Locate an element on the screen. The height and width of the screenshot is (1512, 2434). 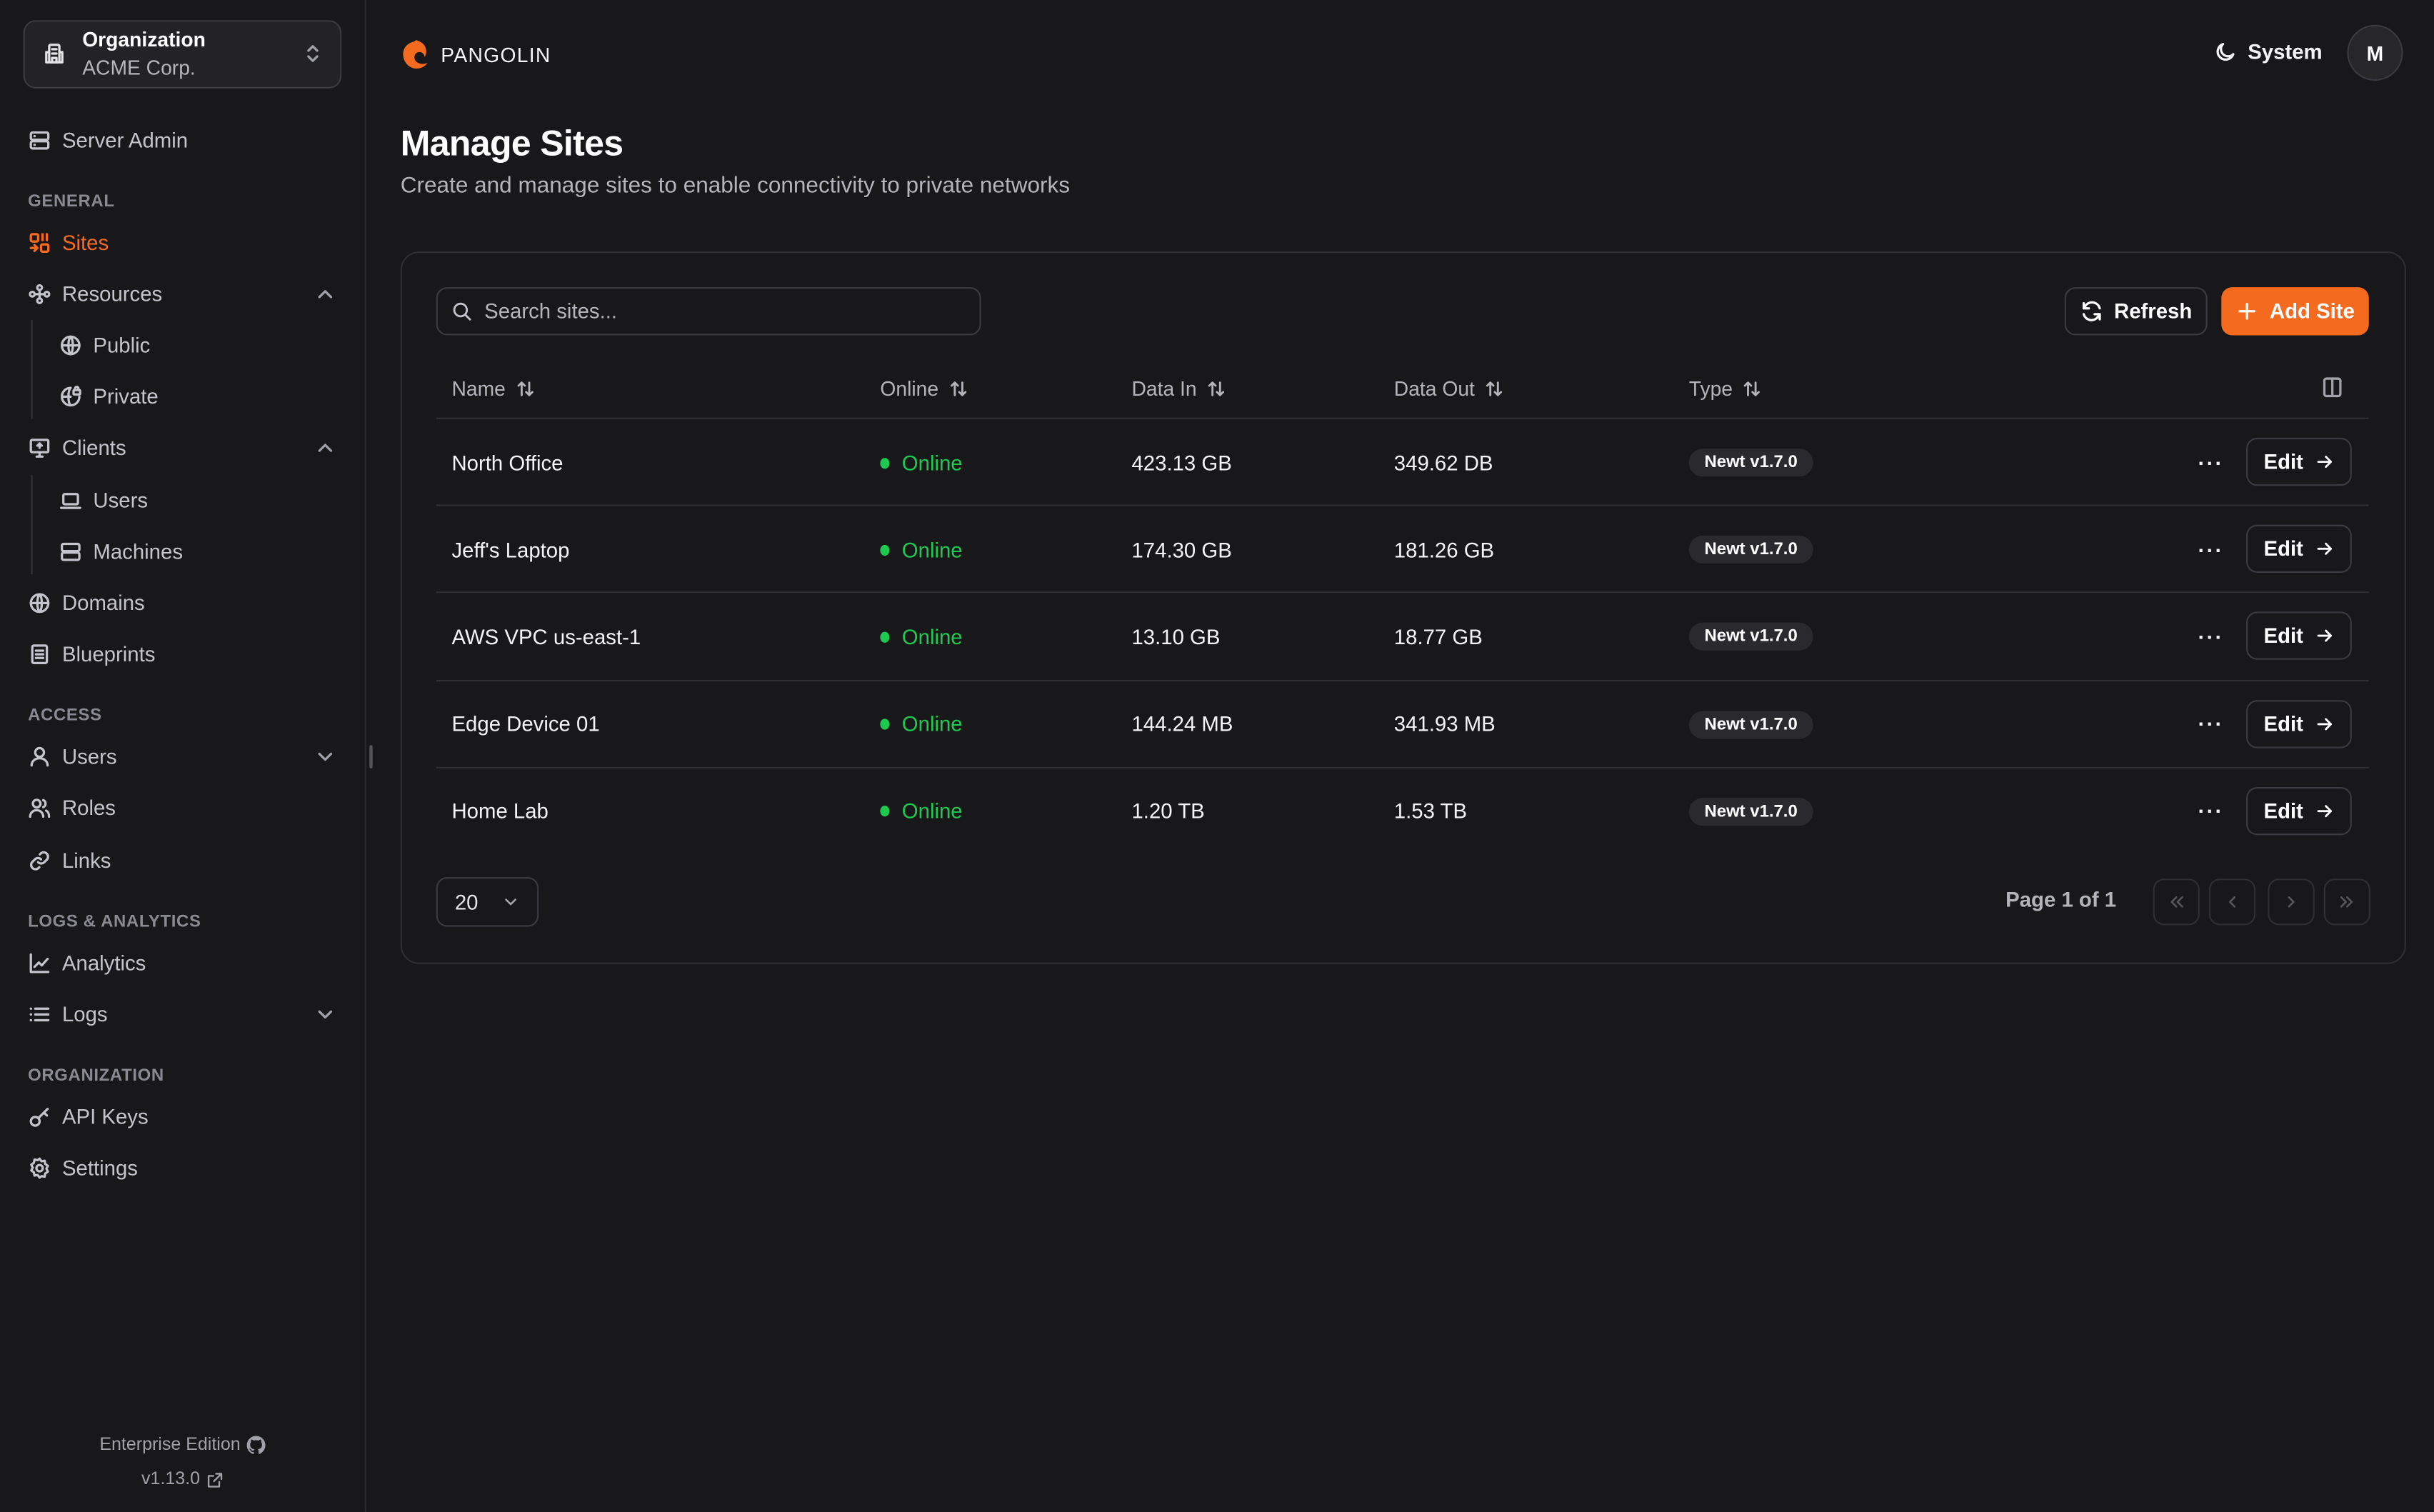
sidebar-item-blueprints: Blueprints is located at coordinates (91, 653).